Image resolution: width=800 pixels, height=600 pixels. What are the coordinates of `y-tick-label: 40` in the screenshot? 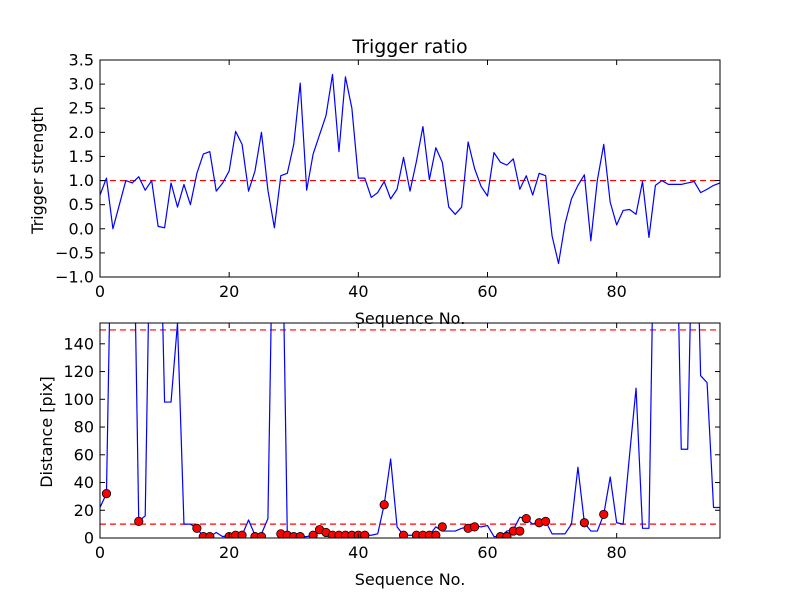 It's located at (84, 482).